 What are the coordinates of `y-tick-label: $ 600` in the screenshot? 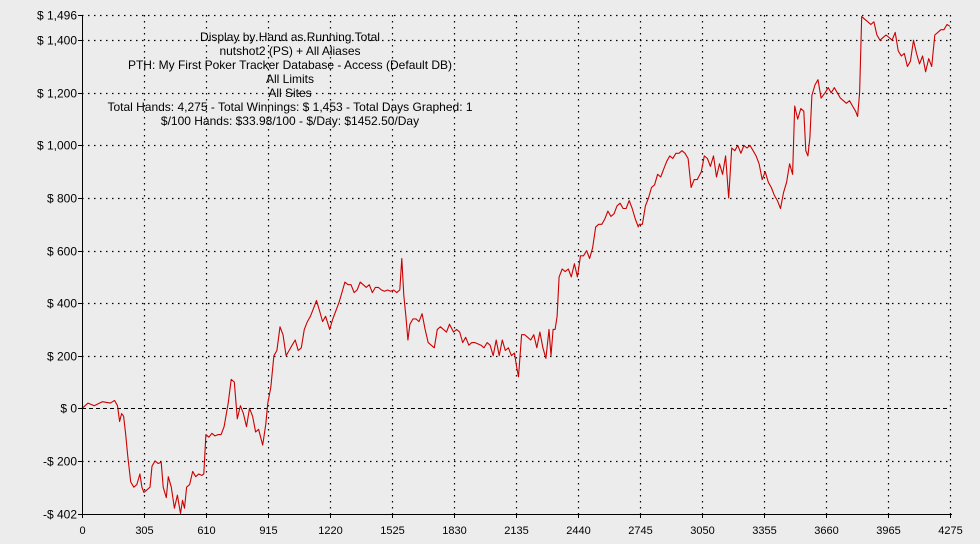 It's located at (62, 252).